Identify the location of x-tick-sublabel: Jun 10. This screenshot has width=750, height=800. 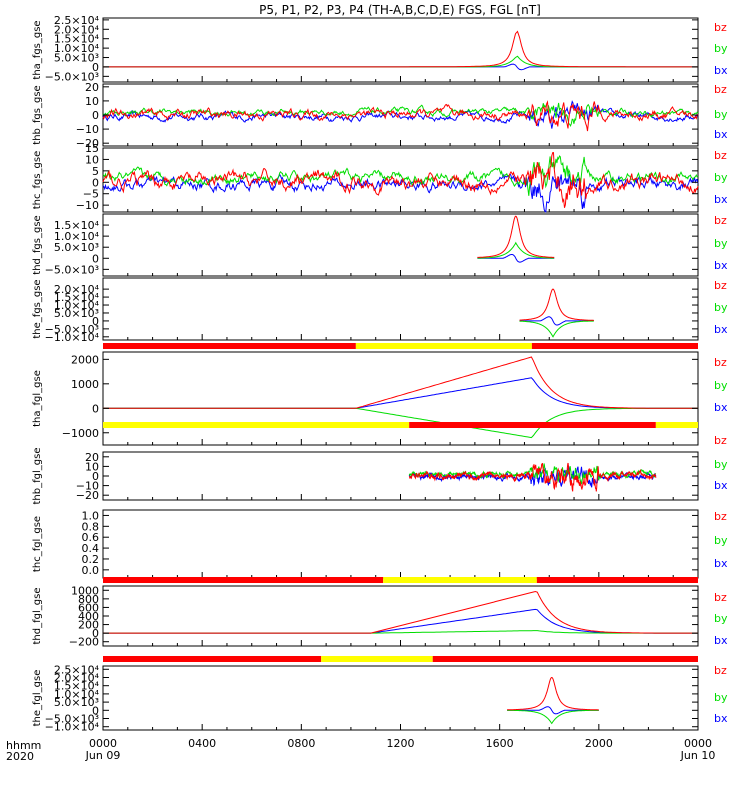
(698, 755).